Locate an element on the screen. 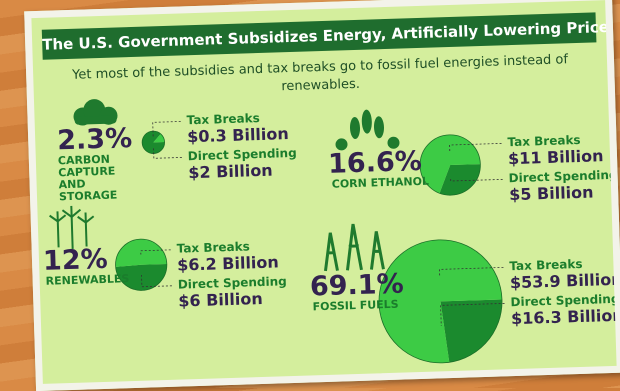  icon-oil-rigs is located at coordinates (354, 247).